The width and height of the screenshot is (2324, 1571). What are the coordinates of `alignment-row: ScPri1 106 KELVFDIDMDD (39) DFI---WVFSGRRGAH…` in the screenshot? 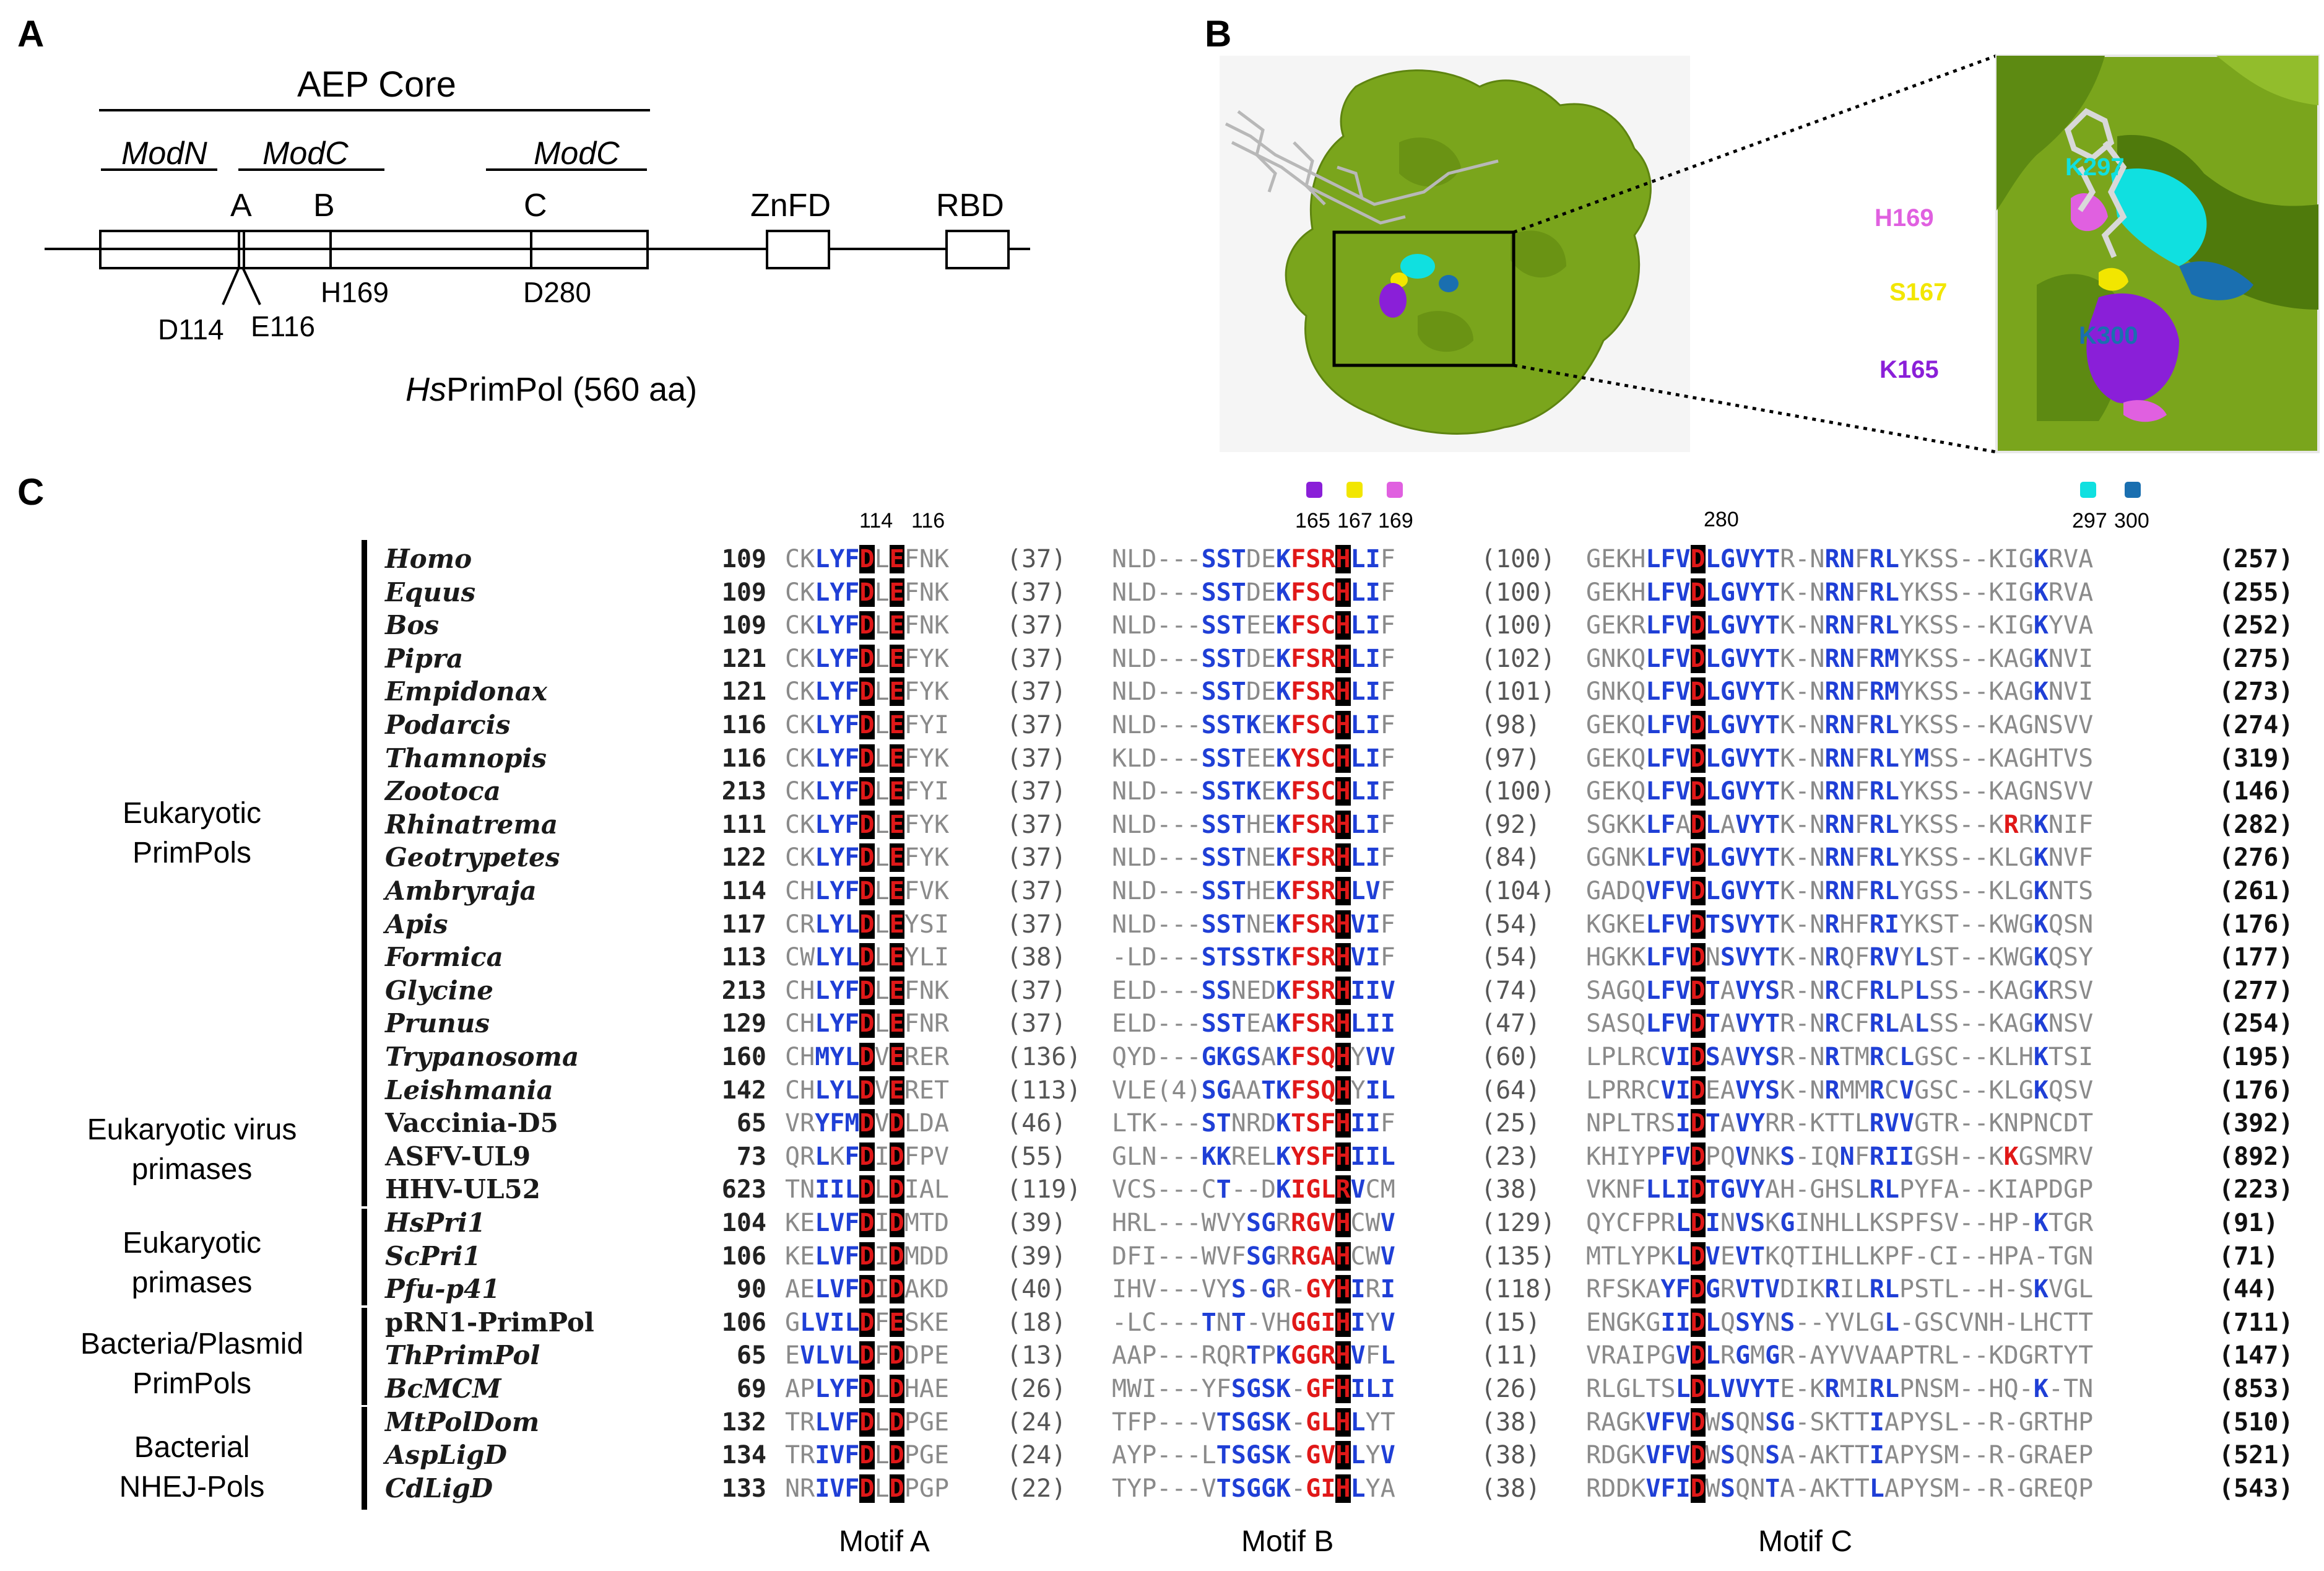 It's located at (1162, 1256).